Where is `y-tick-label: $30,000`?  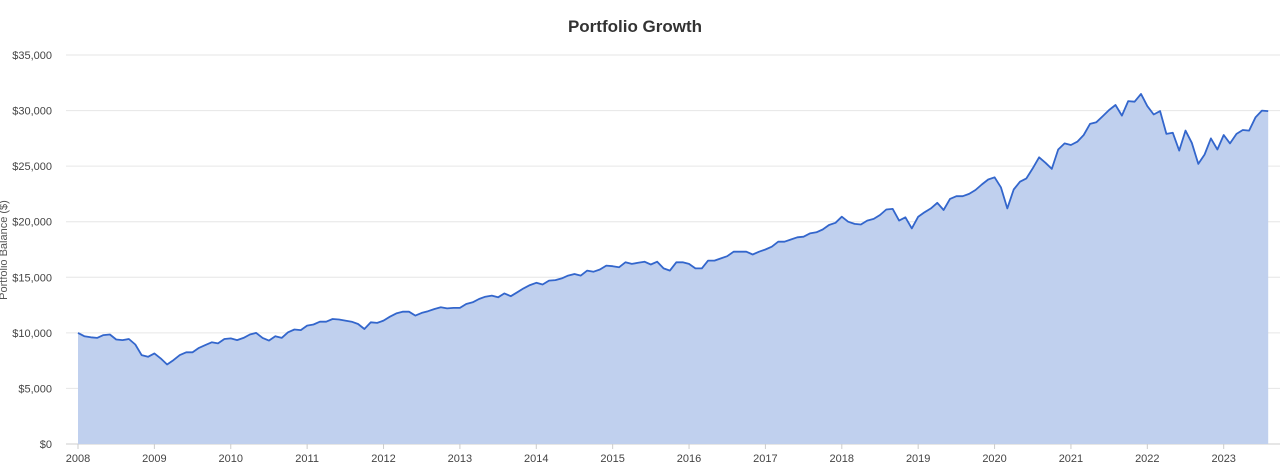
y-tick-label: $30,000 is located at coordinates (32, 112).